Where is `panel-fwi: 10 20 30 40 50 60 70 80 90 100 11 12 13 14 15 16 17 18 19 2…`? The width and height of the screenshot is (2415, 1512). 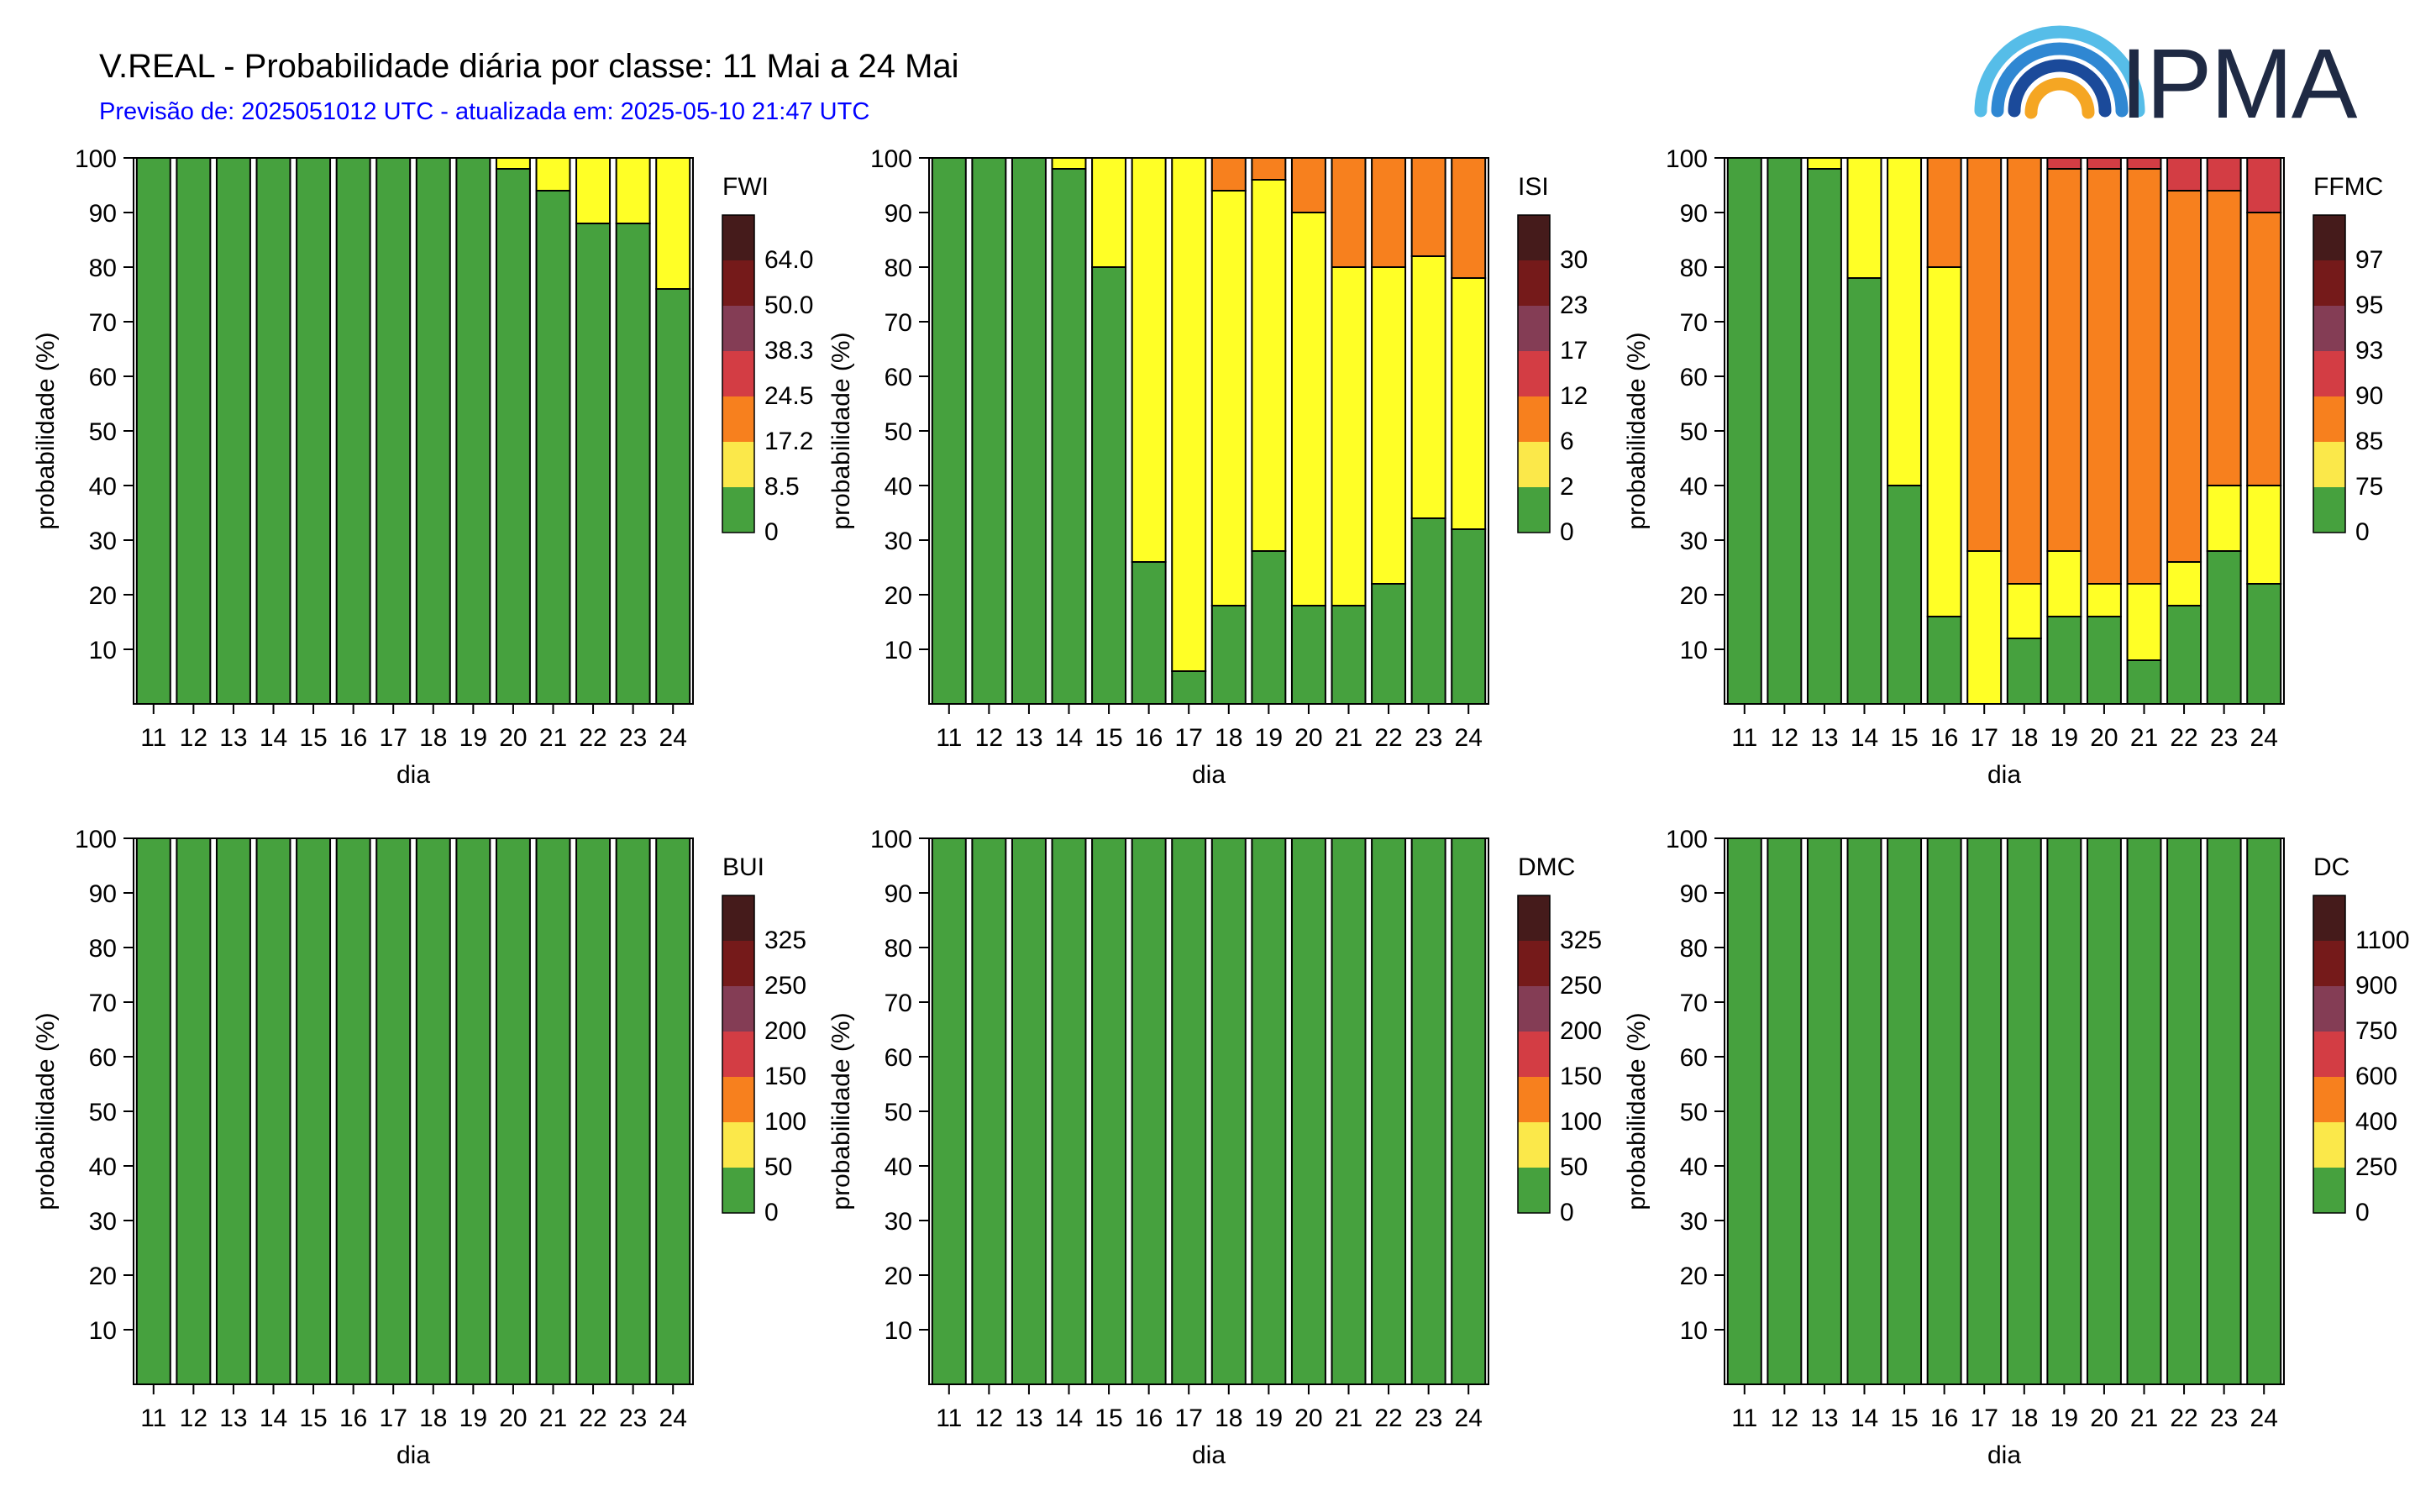
panel-fwi: 10 20 30 40 50 60 70 80 90 100 11 12 13 14 15 16 17 18 19 2… is located at coordinates (422, 467).